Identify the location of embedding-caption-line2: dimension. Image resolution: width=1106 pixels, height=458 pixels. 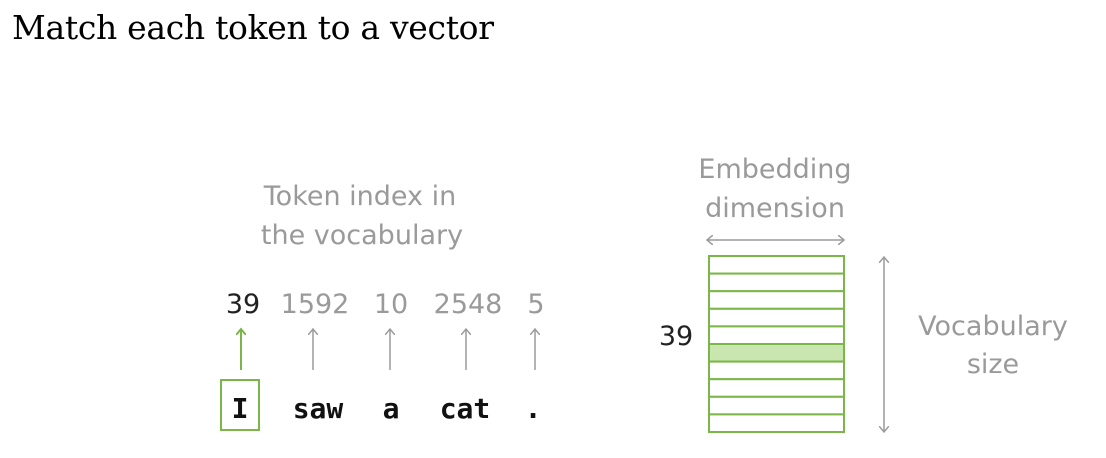
(775, 208).